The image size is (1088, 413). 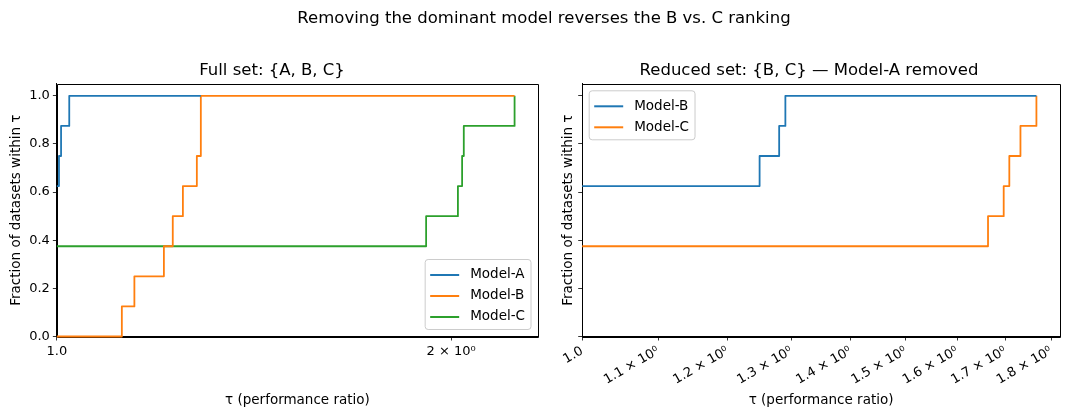 I want to click on x-tick-label: 1.3 × 10⁰, so click(x=764, y=364).